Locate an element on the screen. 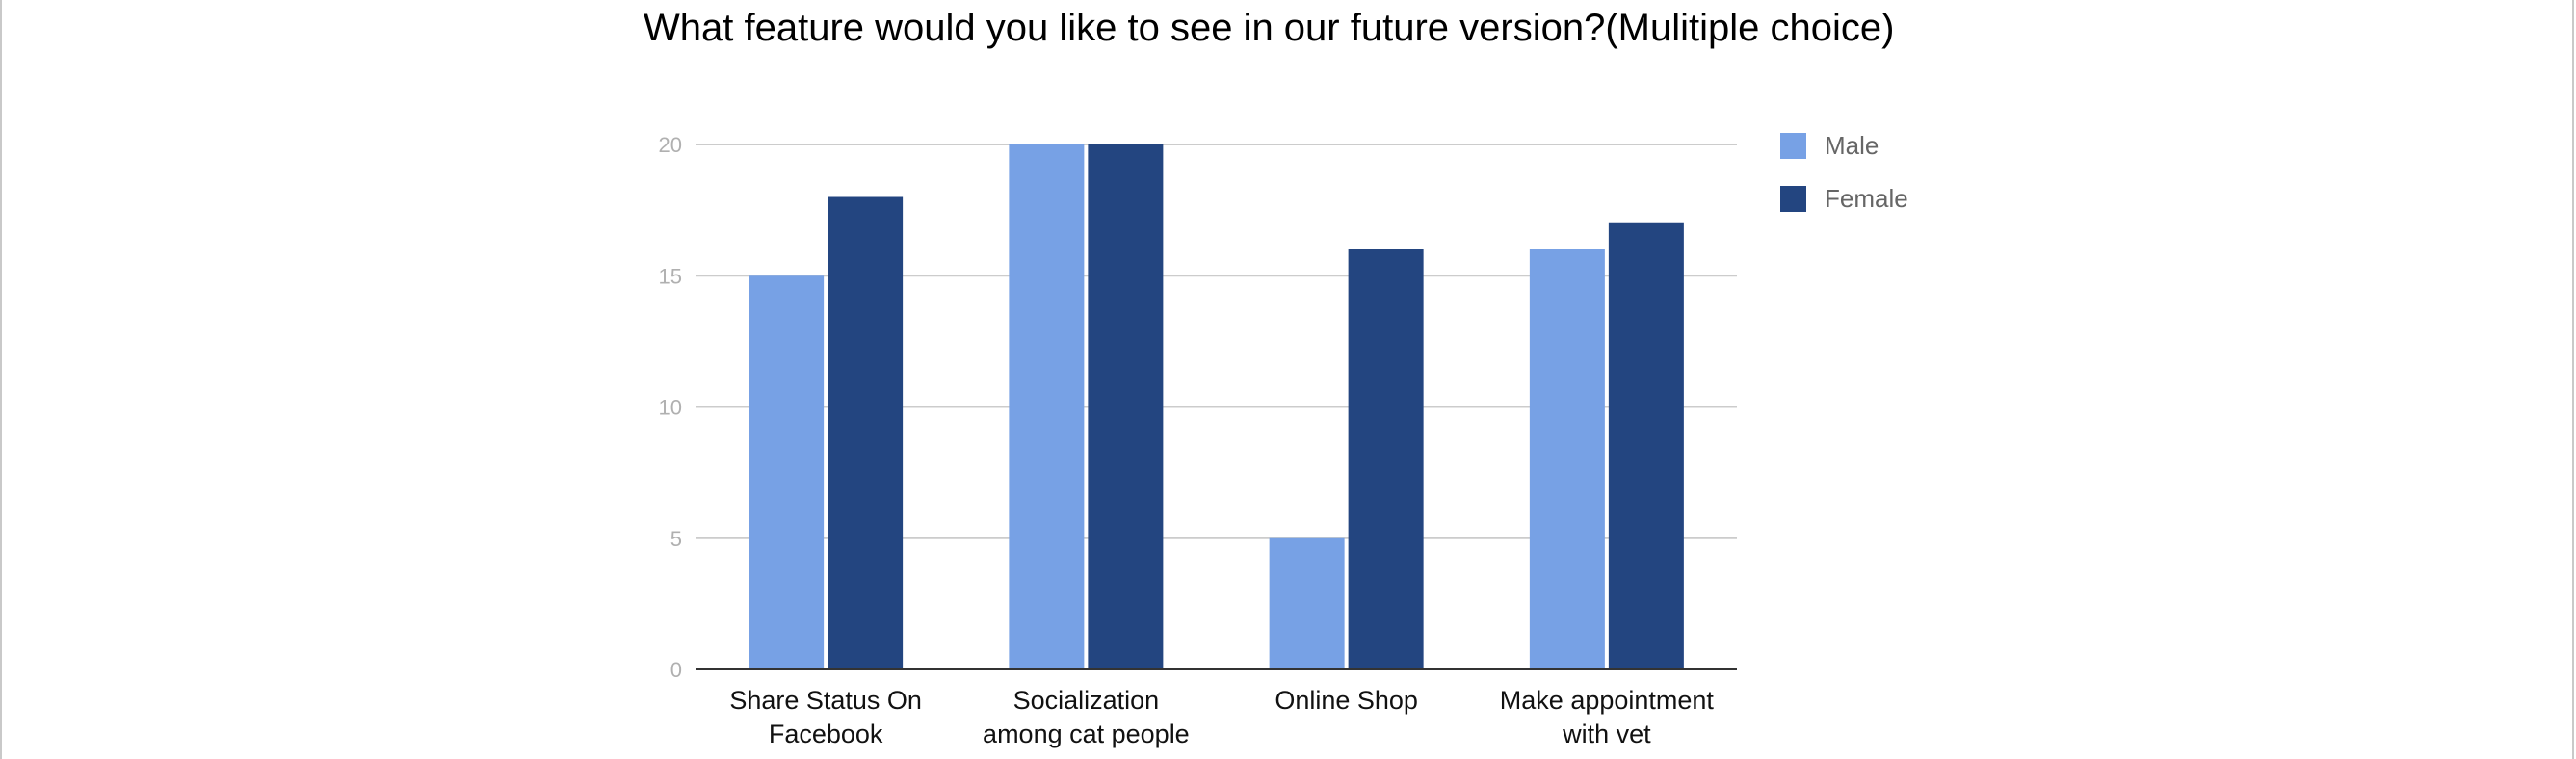 The image size is (2576, 759). legend-swatch-female is located at coordinates (1793, 199).